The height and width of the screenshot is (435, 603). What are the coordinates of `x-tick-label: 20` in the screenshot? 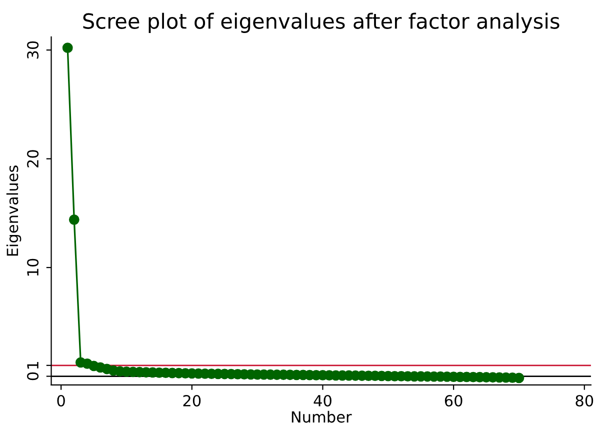 It's located at (192, 400).